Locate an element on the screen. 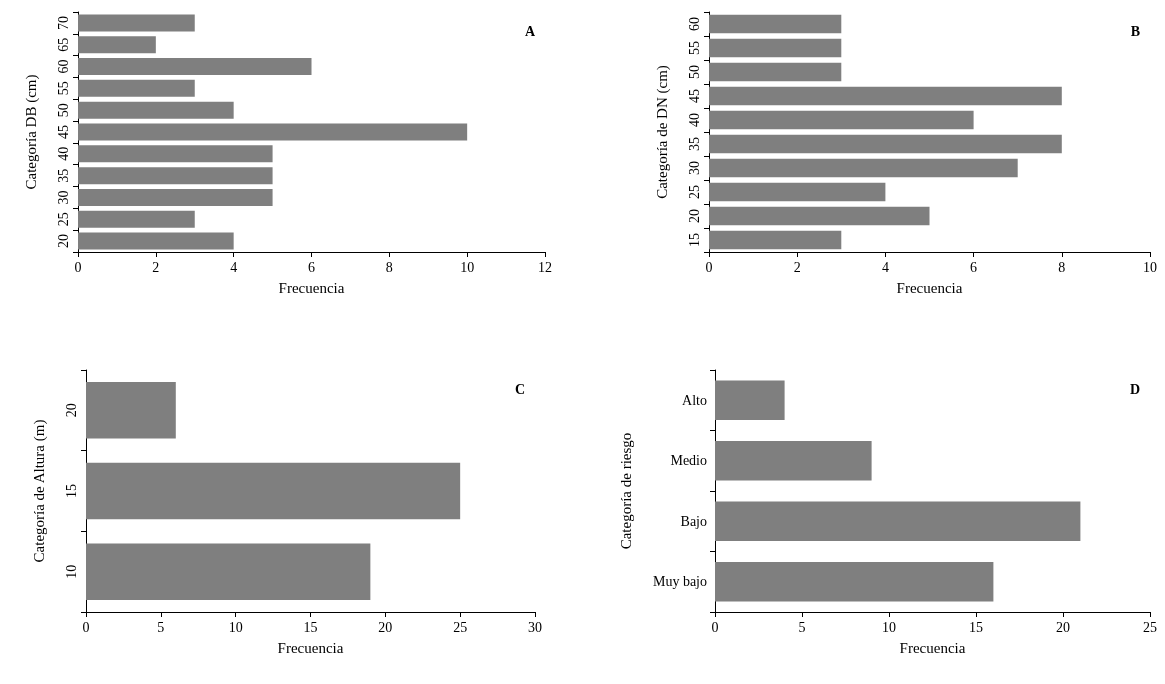 This screenshot has height=684, width=1165. x-tick-label: 12 is located at coordinates (545, 267).